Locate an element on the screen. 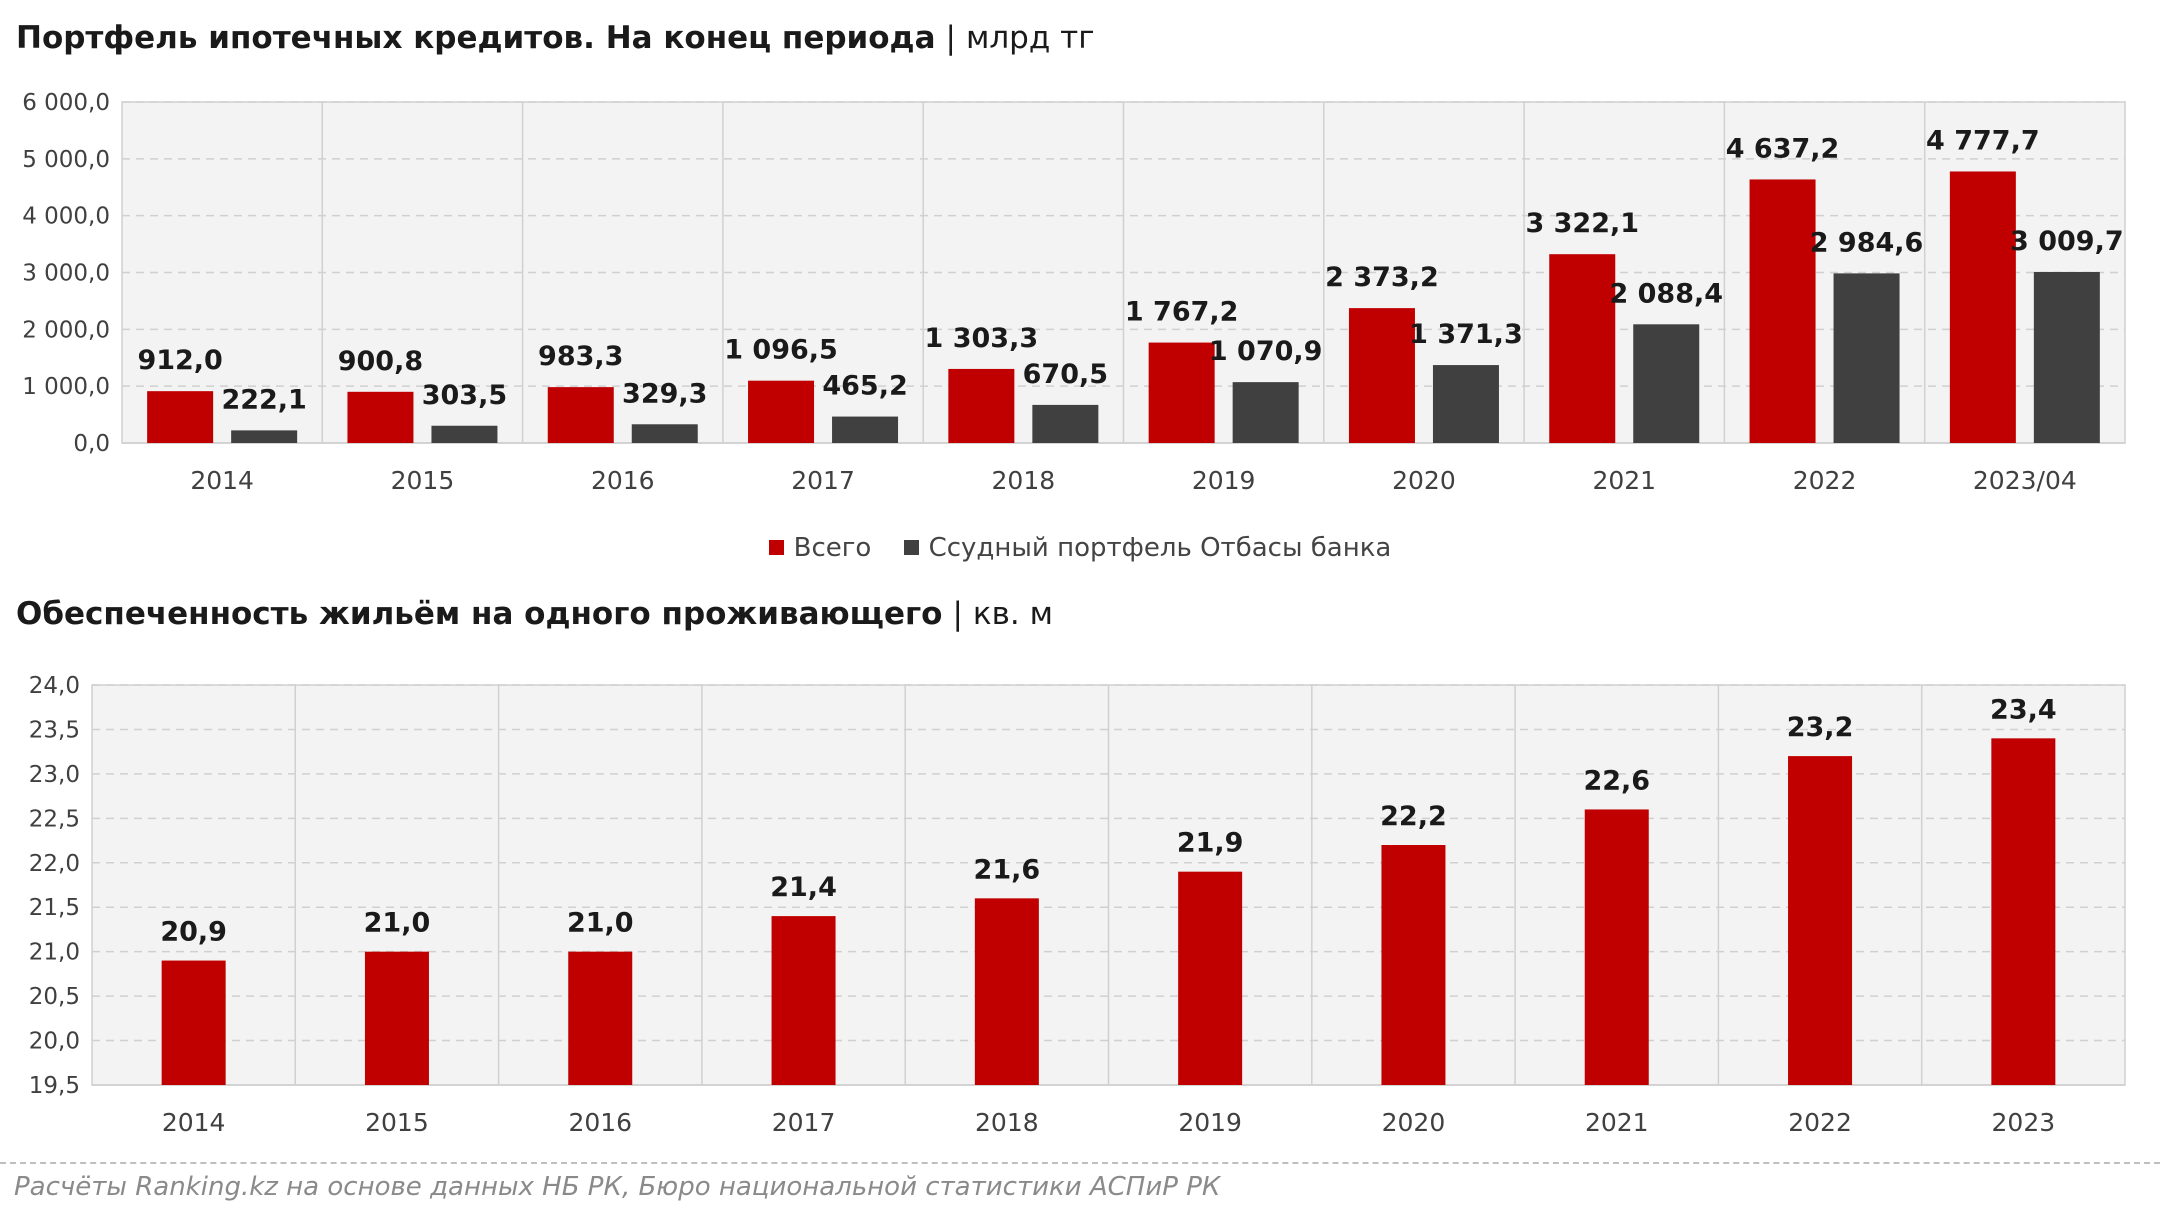 The image size is (2160, 1221). legend-label-otbasy: Ссудный портфель Отбасы банка is located at coordinates (1160, 547).